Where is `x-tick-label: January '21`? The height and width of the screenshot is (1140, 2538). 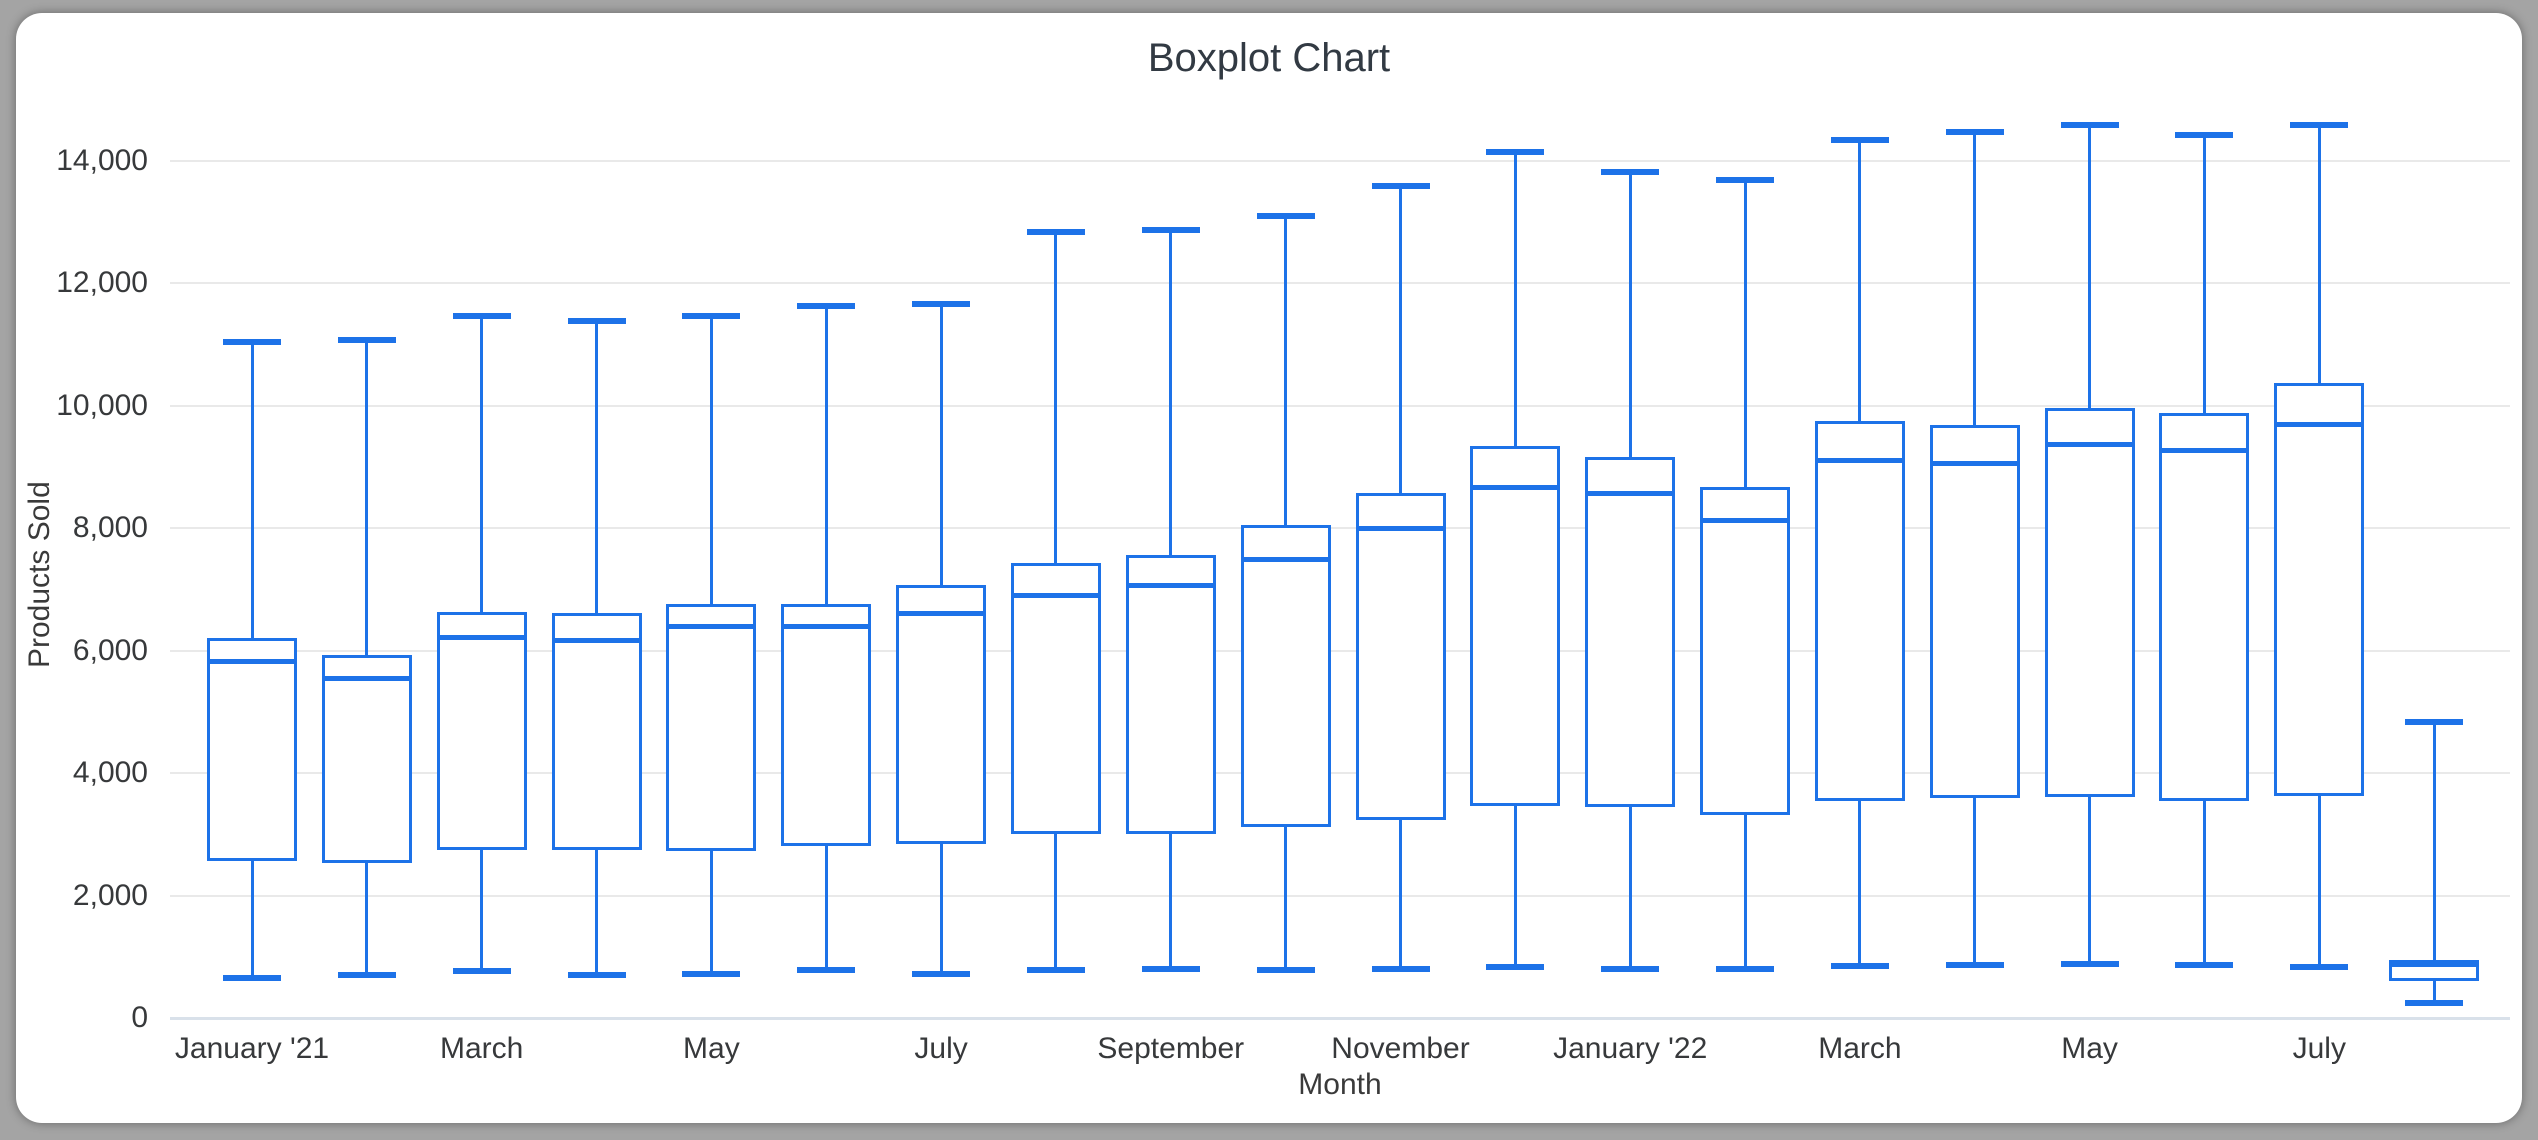 x-tick-label: January '21 is located at coordinates (252, 1048).